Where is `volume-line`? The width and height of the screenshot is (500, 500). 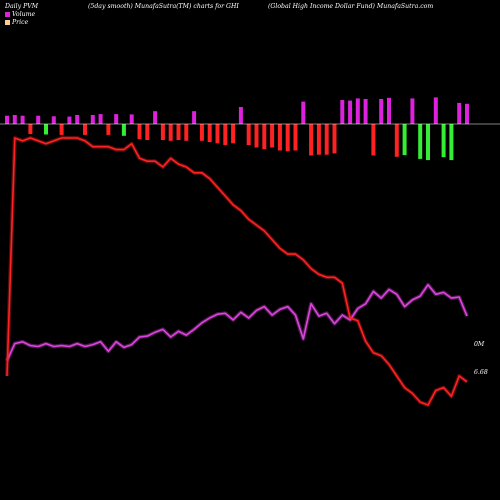 volume-line is located at coordinates (237, 322).